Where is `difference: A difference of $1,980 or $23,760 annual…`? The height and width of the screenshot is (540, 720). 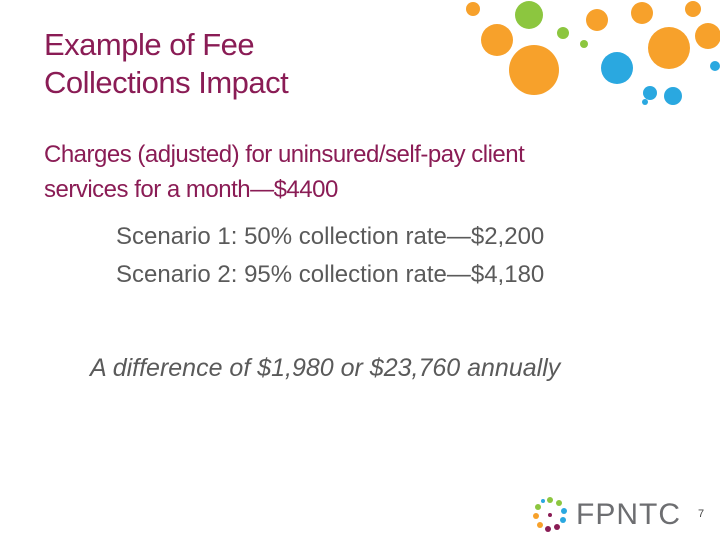
difference: A difference of $1,980 or $23,760 annual… is located at coordinates (325, 368).